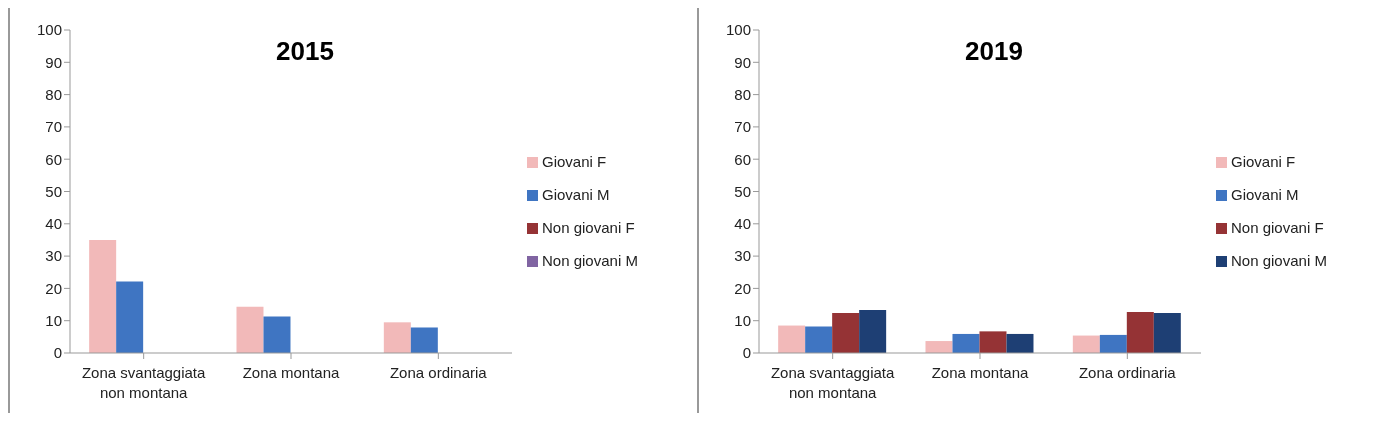  Describe the element at coordinates (994, 51) in the screenshot. I see `chart-title: 2019` at that location.